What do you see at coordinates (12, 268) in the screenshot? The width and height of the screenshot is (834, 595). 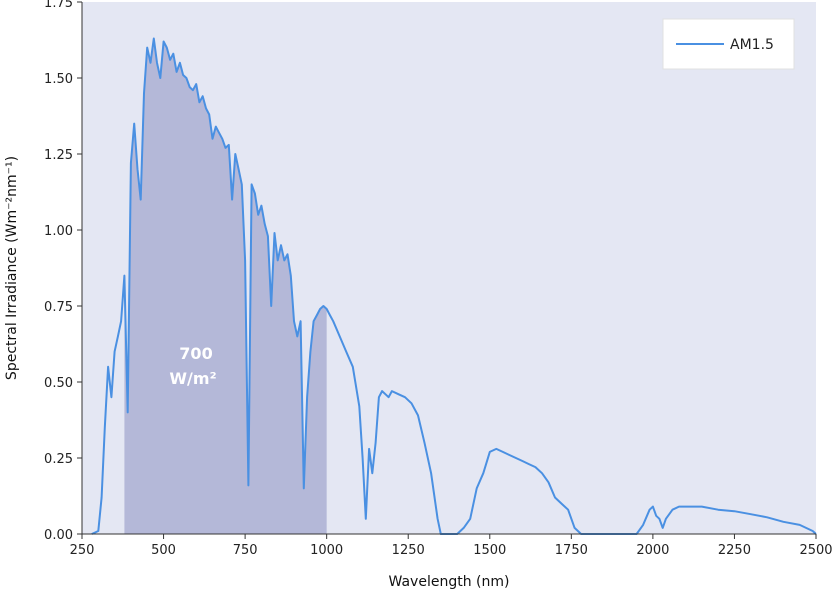 I see `y-axis-title: Spectral Irradiance (Wm⁻²nm⁻¹)` at bounding box center [12, 268].